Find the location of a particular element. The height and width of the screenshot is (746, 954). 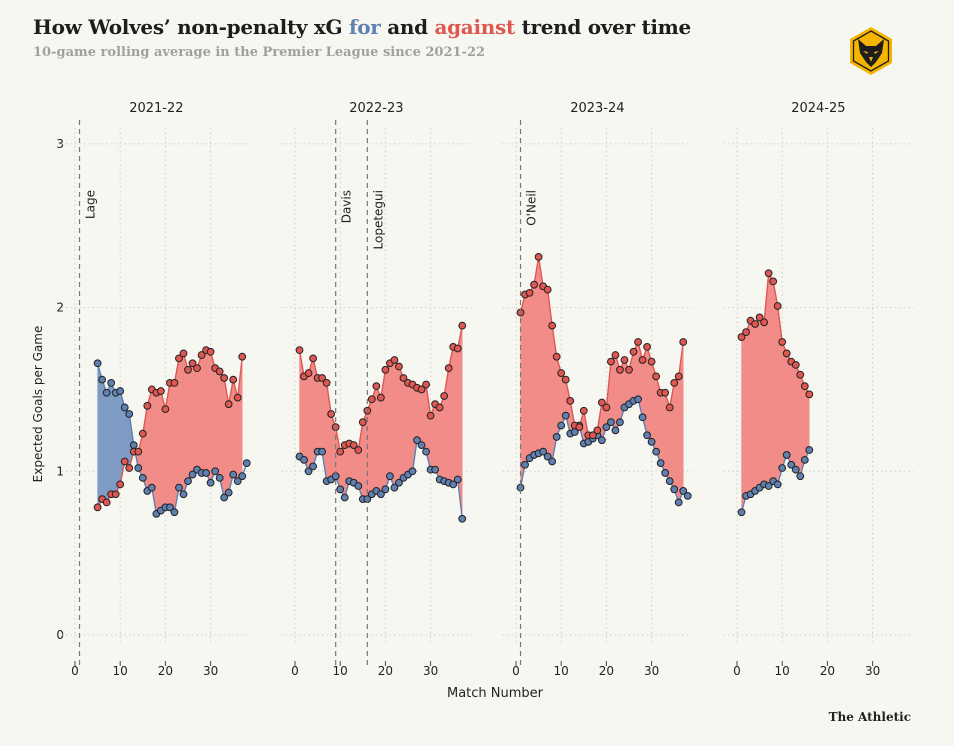

title-against-word: against is located at coordinates (474, 27).